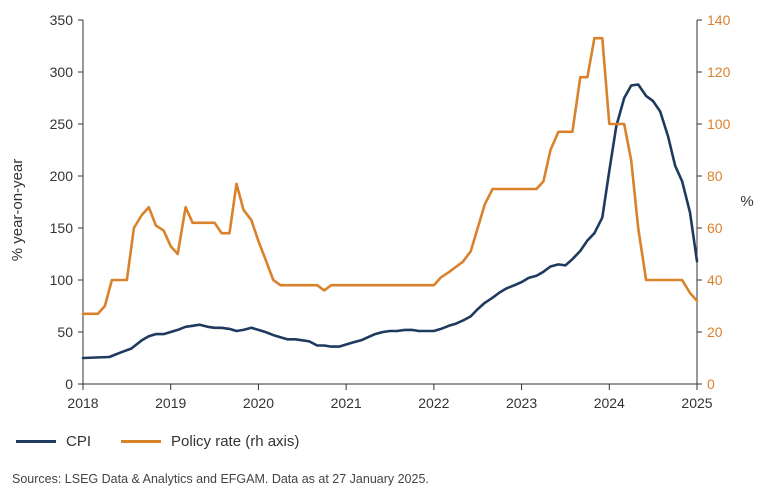 The image size is (776, 496). What do you see at coordinates (69, 384) in the screenshot?
I see `y-left-tick-label: 0` at bounding box center [69, 384].